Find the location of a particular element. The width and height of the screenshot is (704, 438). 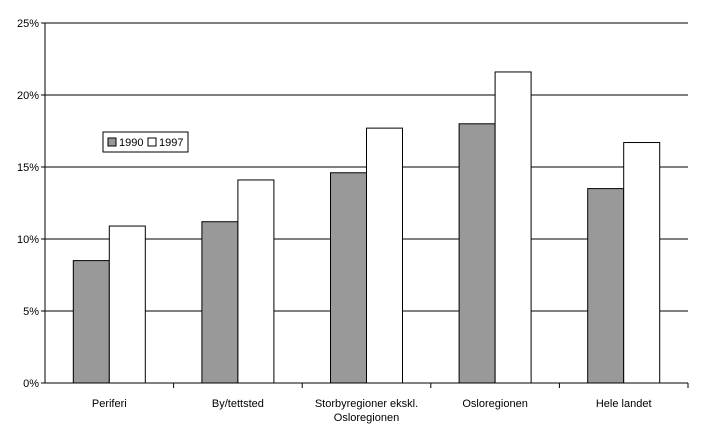

y-axis-ticks: 0% 5% 10% 15% 20% 25% is located at coordinates (31, 204).